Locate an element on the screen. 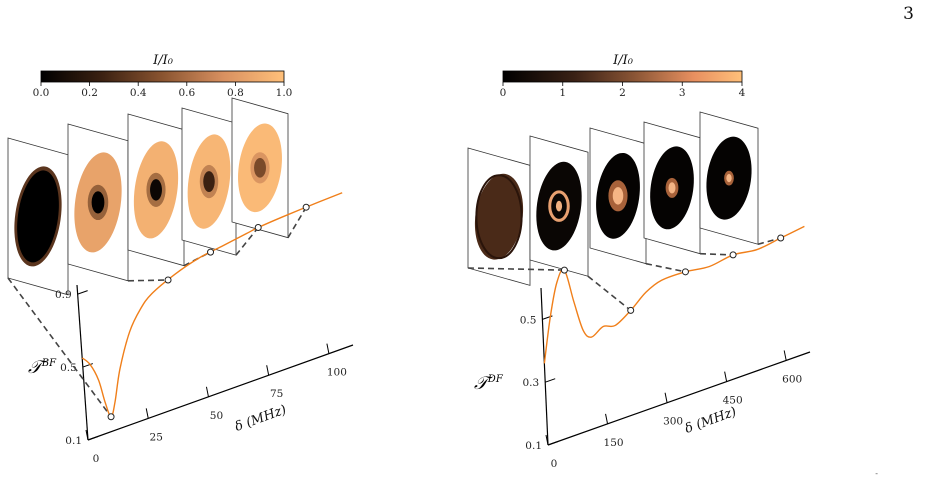 Image resolution: width=928 pixels, height=478 pixels. right-axes is located at coordinates (675, 366).